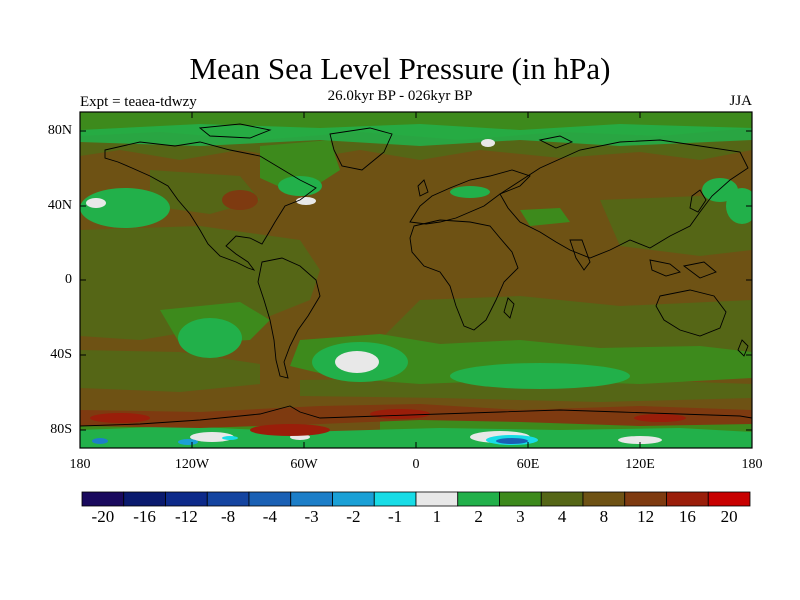  I want to click on lat-label-40s: 40S, so click(61, 354).